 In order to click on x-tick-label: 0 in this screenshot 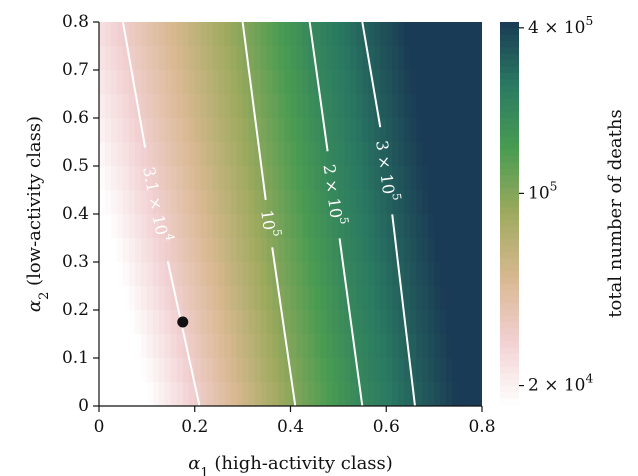, I will do `click(99, 427)`.